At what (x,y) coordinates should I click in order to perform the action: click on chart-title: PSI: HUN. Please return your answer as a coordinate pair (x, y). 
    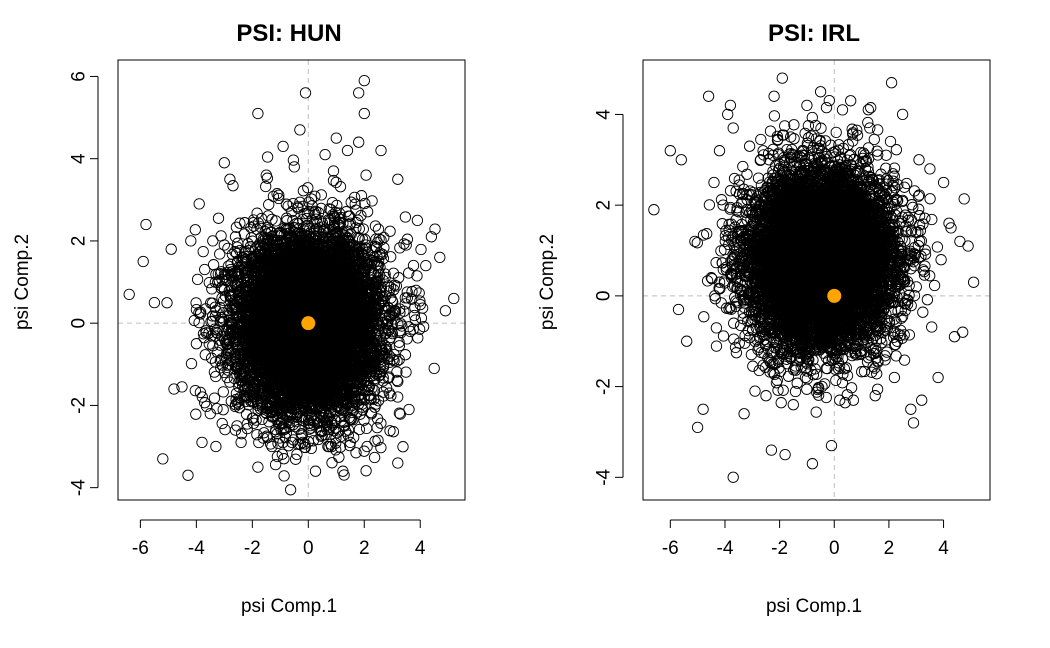
    Looking at the image, I should click on (288, 33).